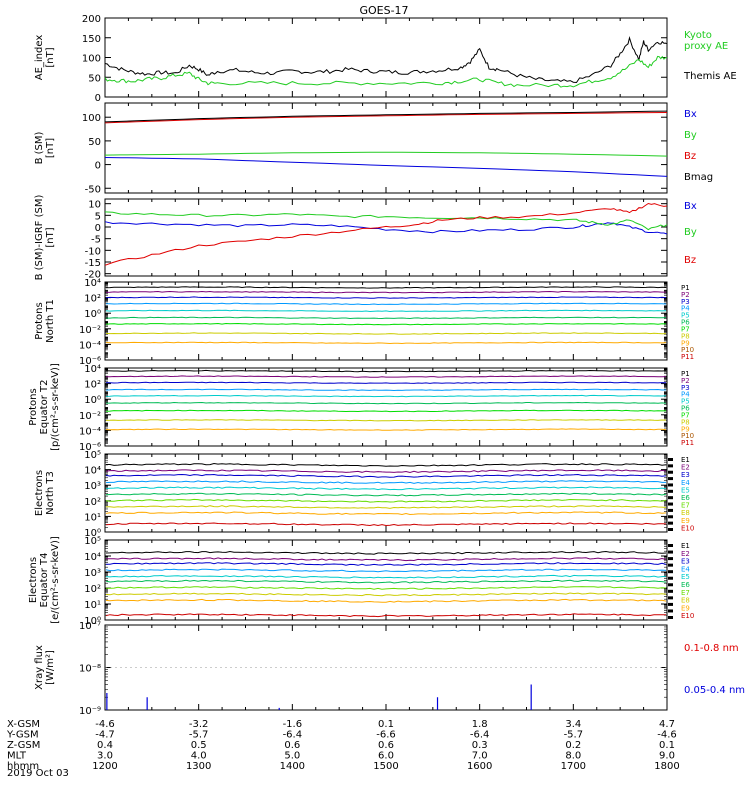 Image resolution: width=750 pixels, height=800 pixels. Describe the element at coordinates (386, 382) in the screenshot. I see `flux-line-p3` at that location.